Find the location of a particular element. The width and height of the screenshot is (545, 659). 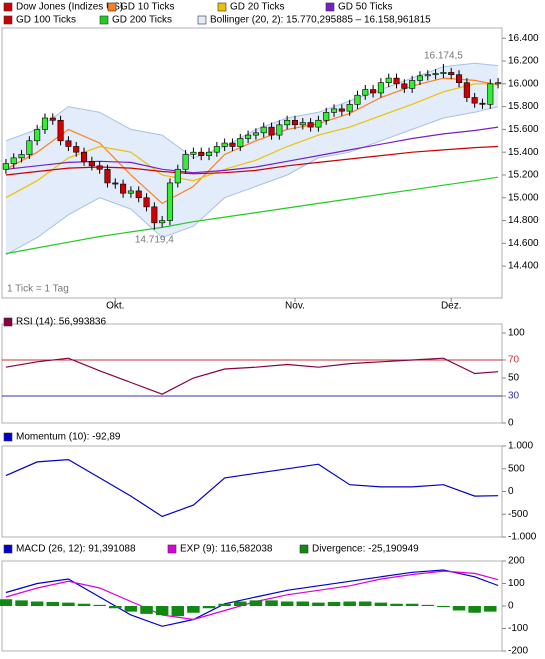

x-tick-label: Dez. is located at coordinates (451, 306).